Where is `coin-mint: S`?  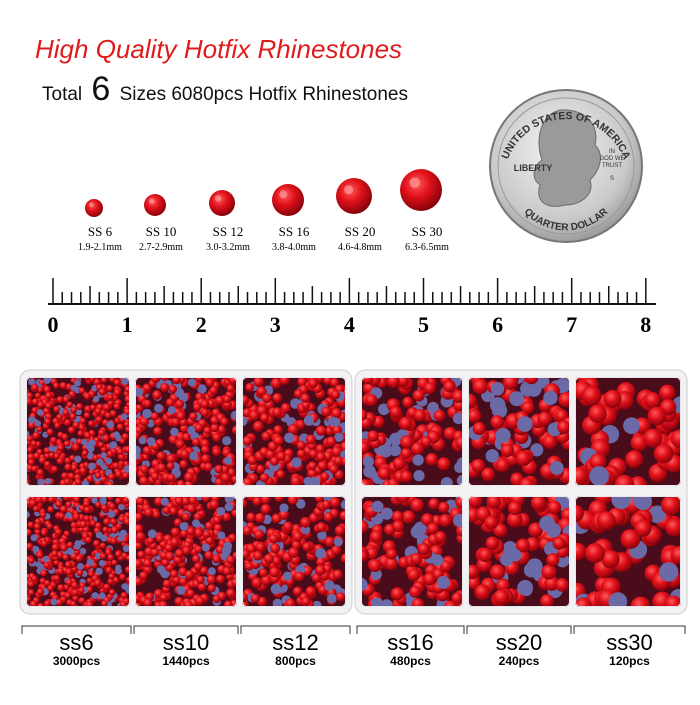 coin-mint: S is located at coordinates (612, 179).